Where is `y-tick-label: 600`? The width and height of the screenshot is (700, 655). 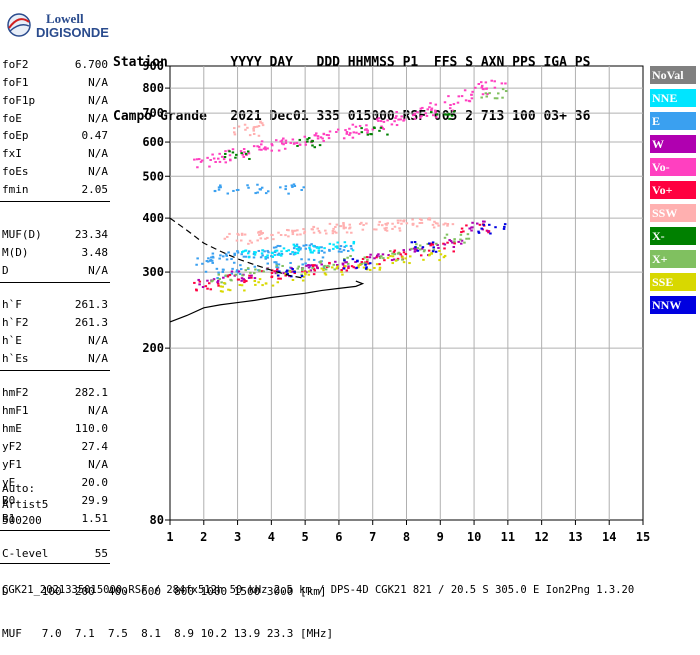 y-tick-label: 600 is located at coordinates (153, 142).